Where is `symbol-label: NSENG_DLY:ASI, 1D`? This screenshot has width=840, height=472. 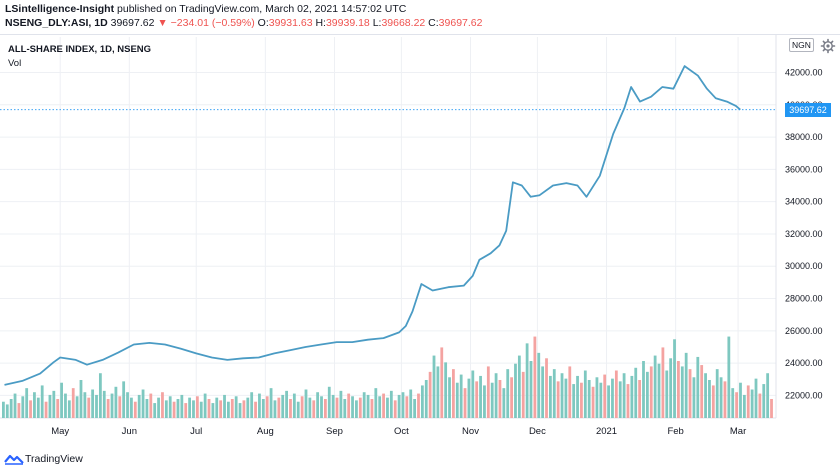 symbol-label: NSENG_DLY:ASI, 1D is located at coordinates (56, 23).